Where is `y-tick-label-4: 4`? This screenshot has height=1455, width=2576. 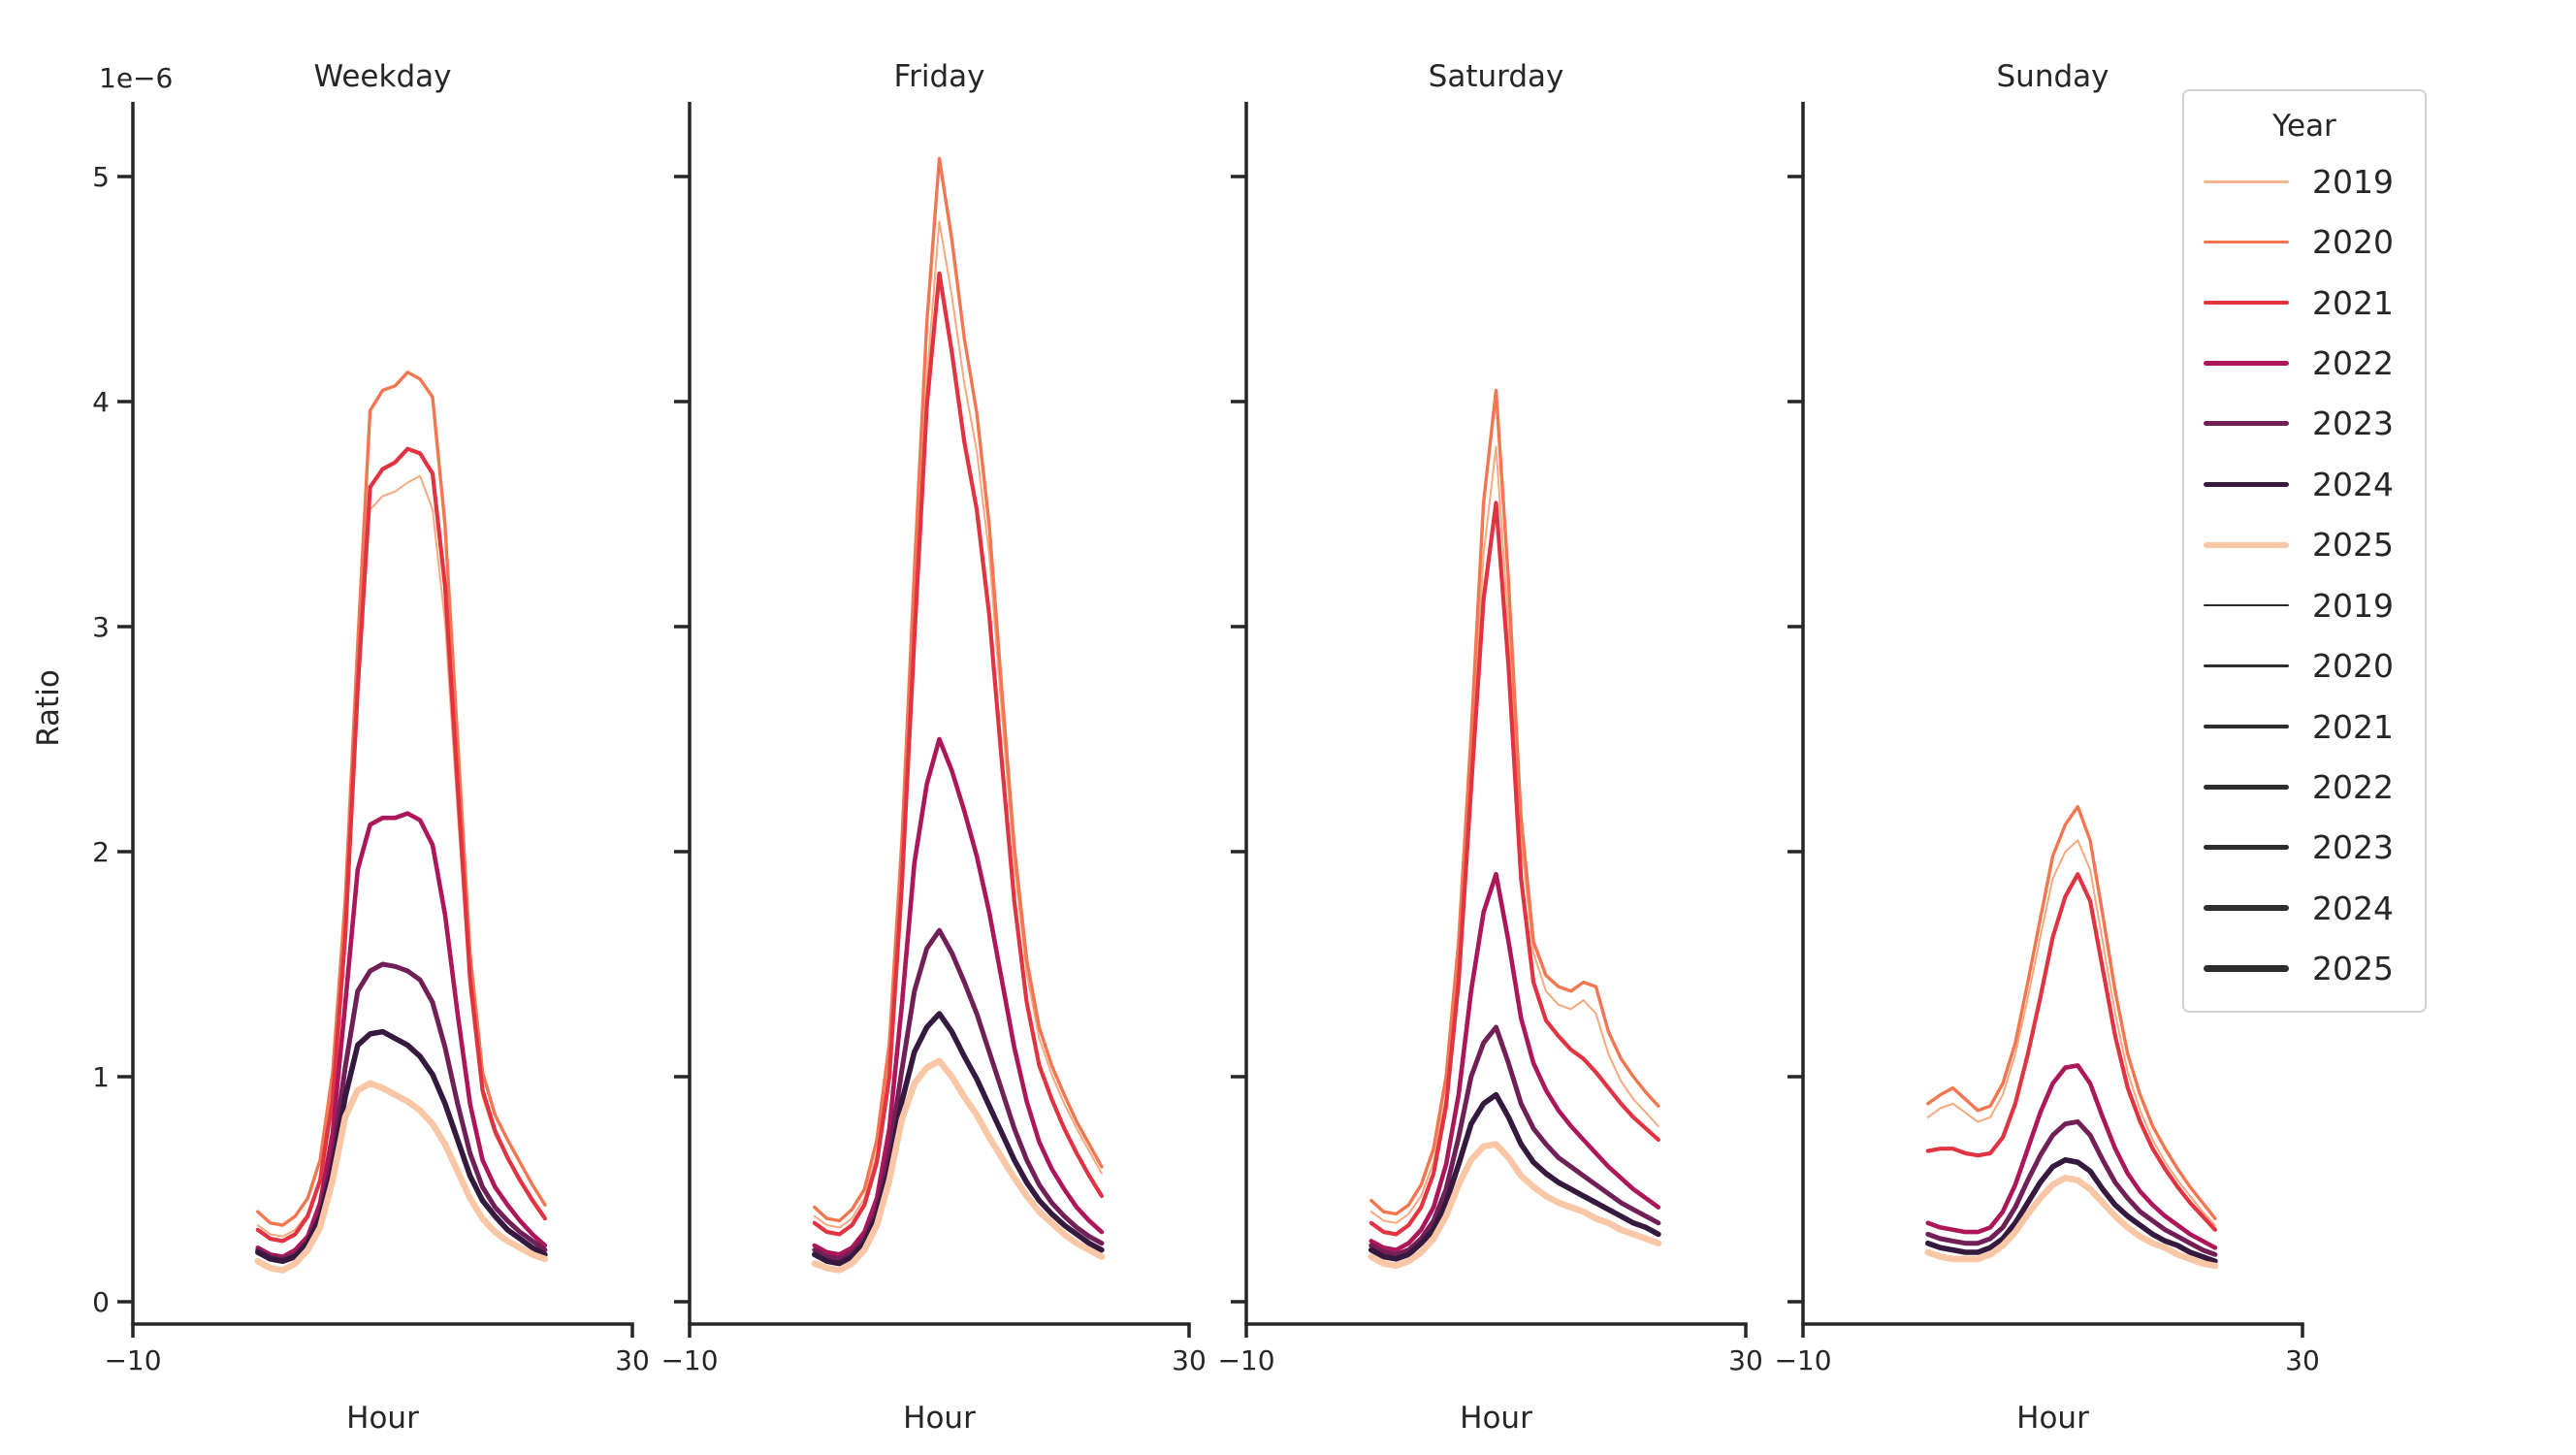
y-tick-label-4: 4 is located at coordinates (101, 402).